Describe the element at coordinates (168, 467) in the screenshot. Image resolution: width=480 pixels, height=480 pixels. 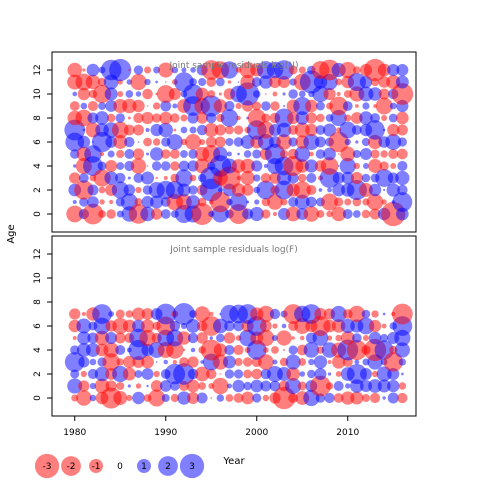
I see `legend-label: 2` at that location.